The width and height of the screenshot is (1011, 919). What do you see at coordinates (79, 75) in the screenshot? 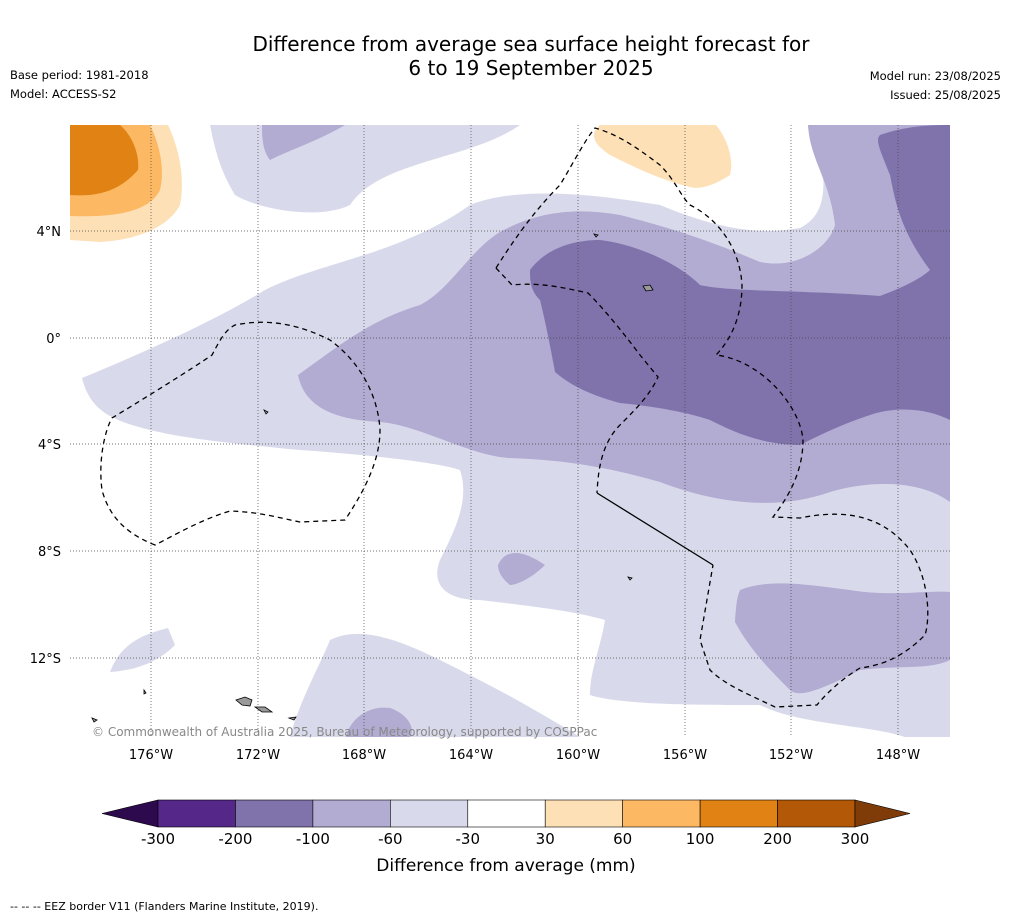
I see `base-period-text: Base period: 1981-2018` at bounding box center [79, 75].